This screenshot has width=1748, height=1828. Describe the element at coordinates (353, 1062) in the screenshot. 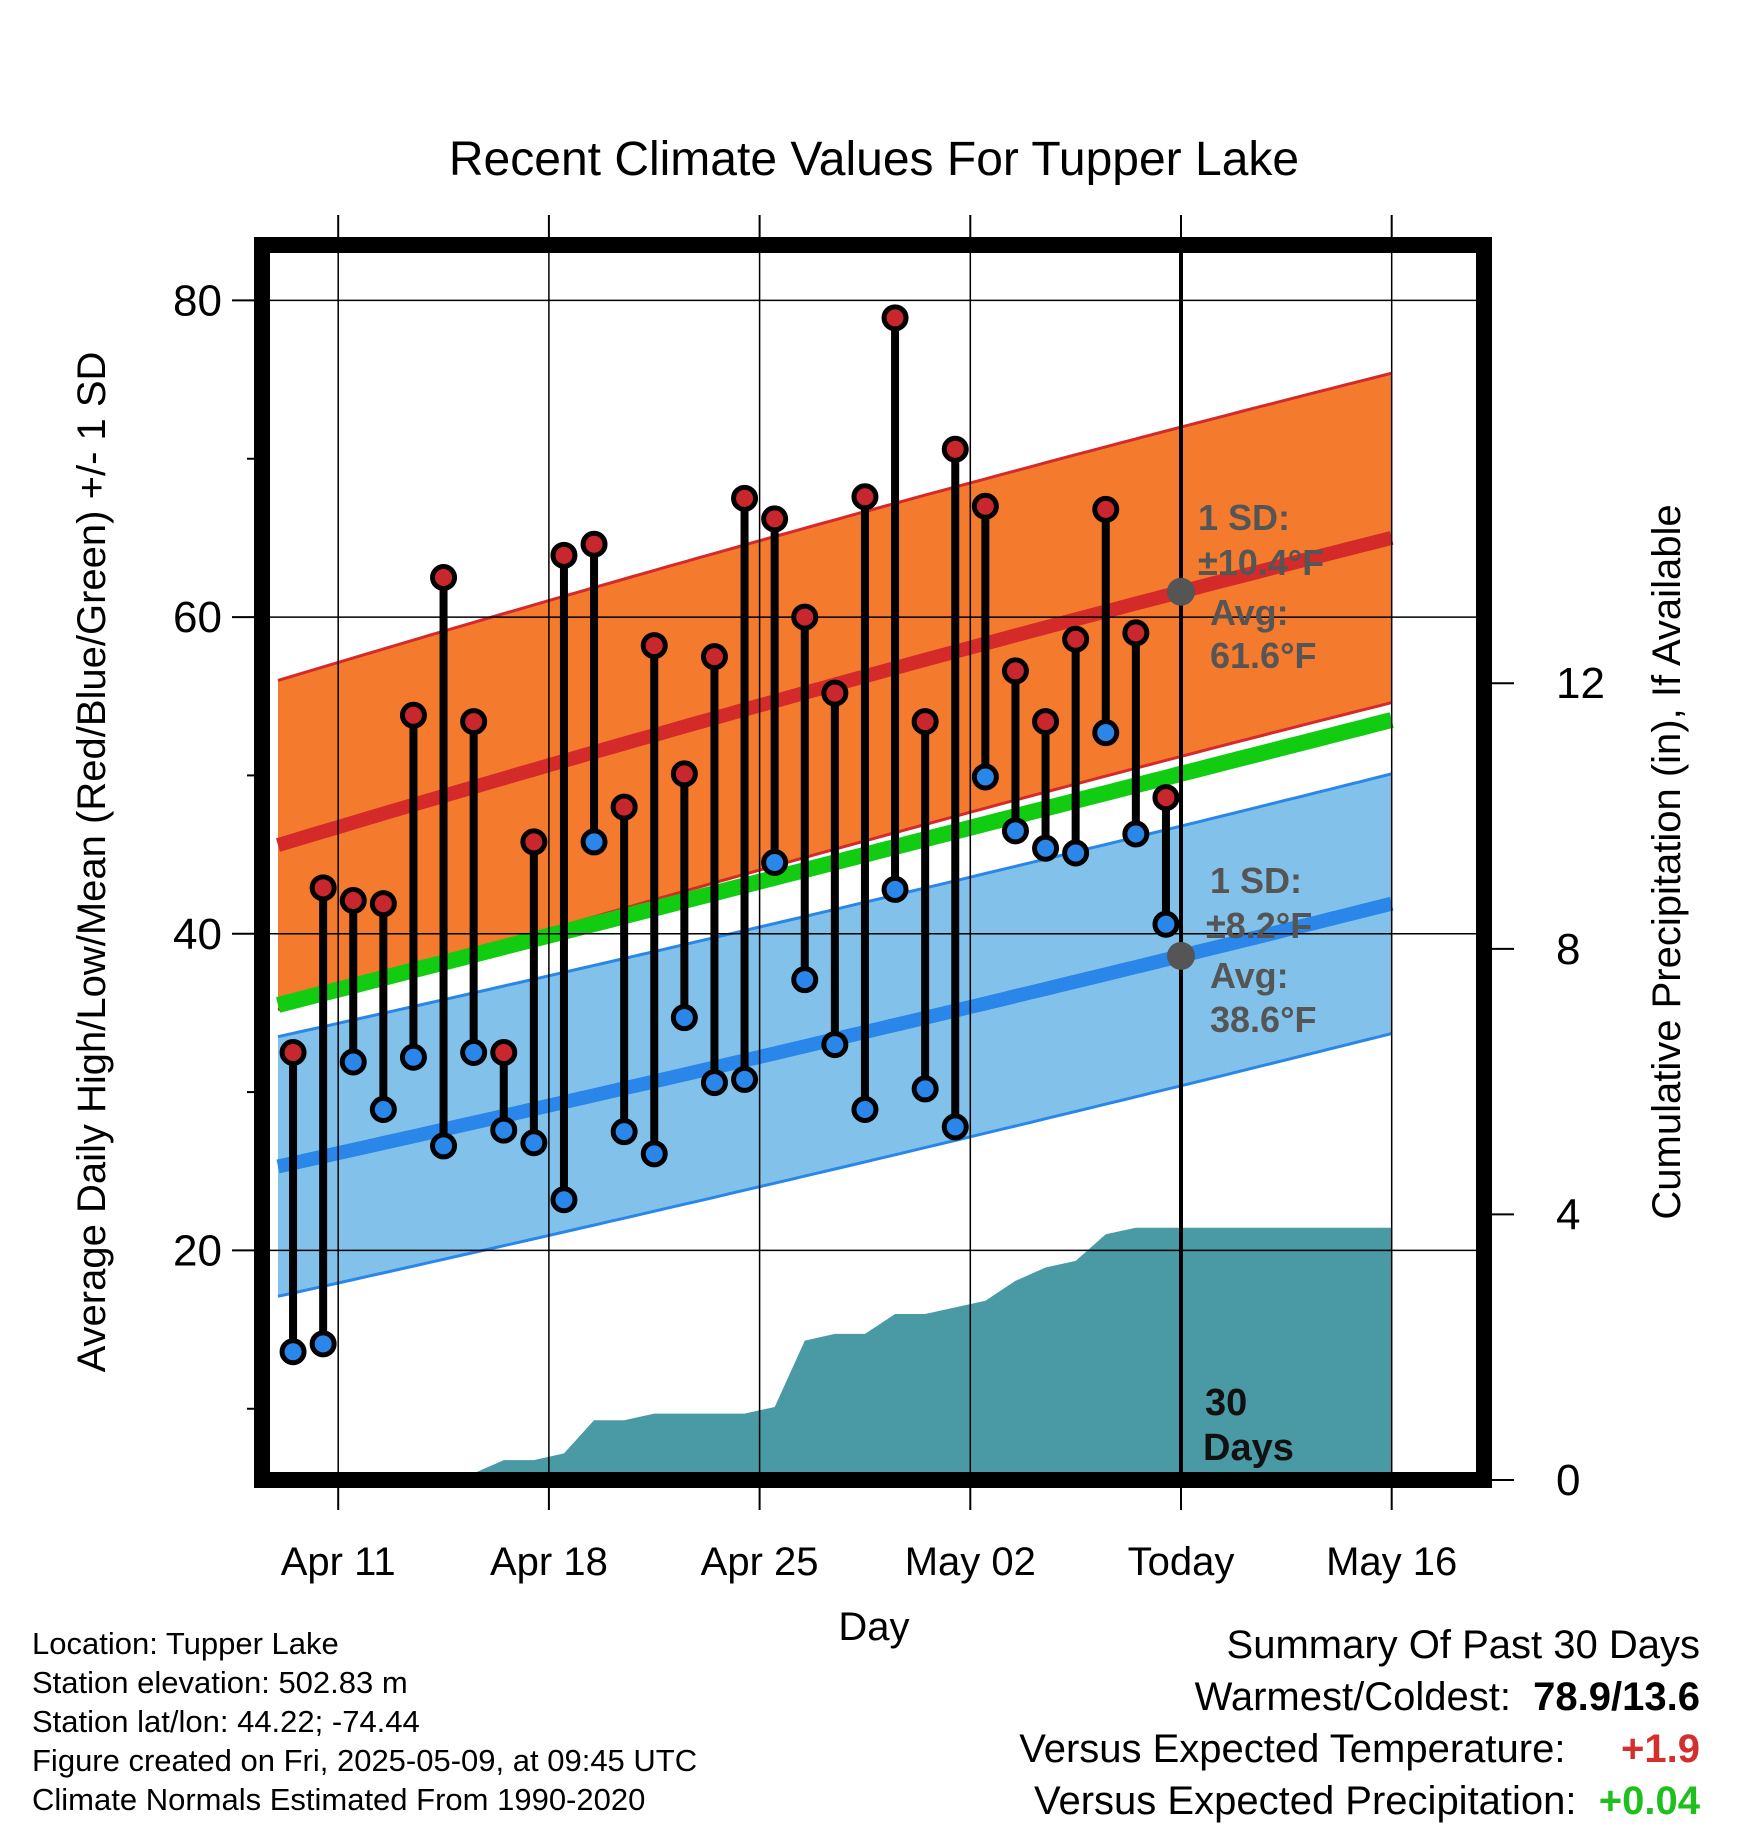

I see `low-point-Apr 11` at that location.